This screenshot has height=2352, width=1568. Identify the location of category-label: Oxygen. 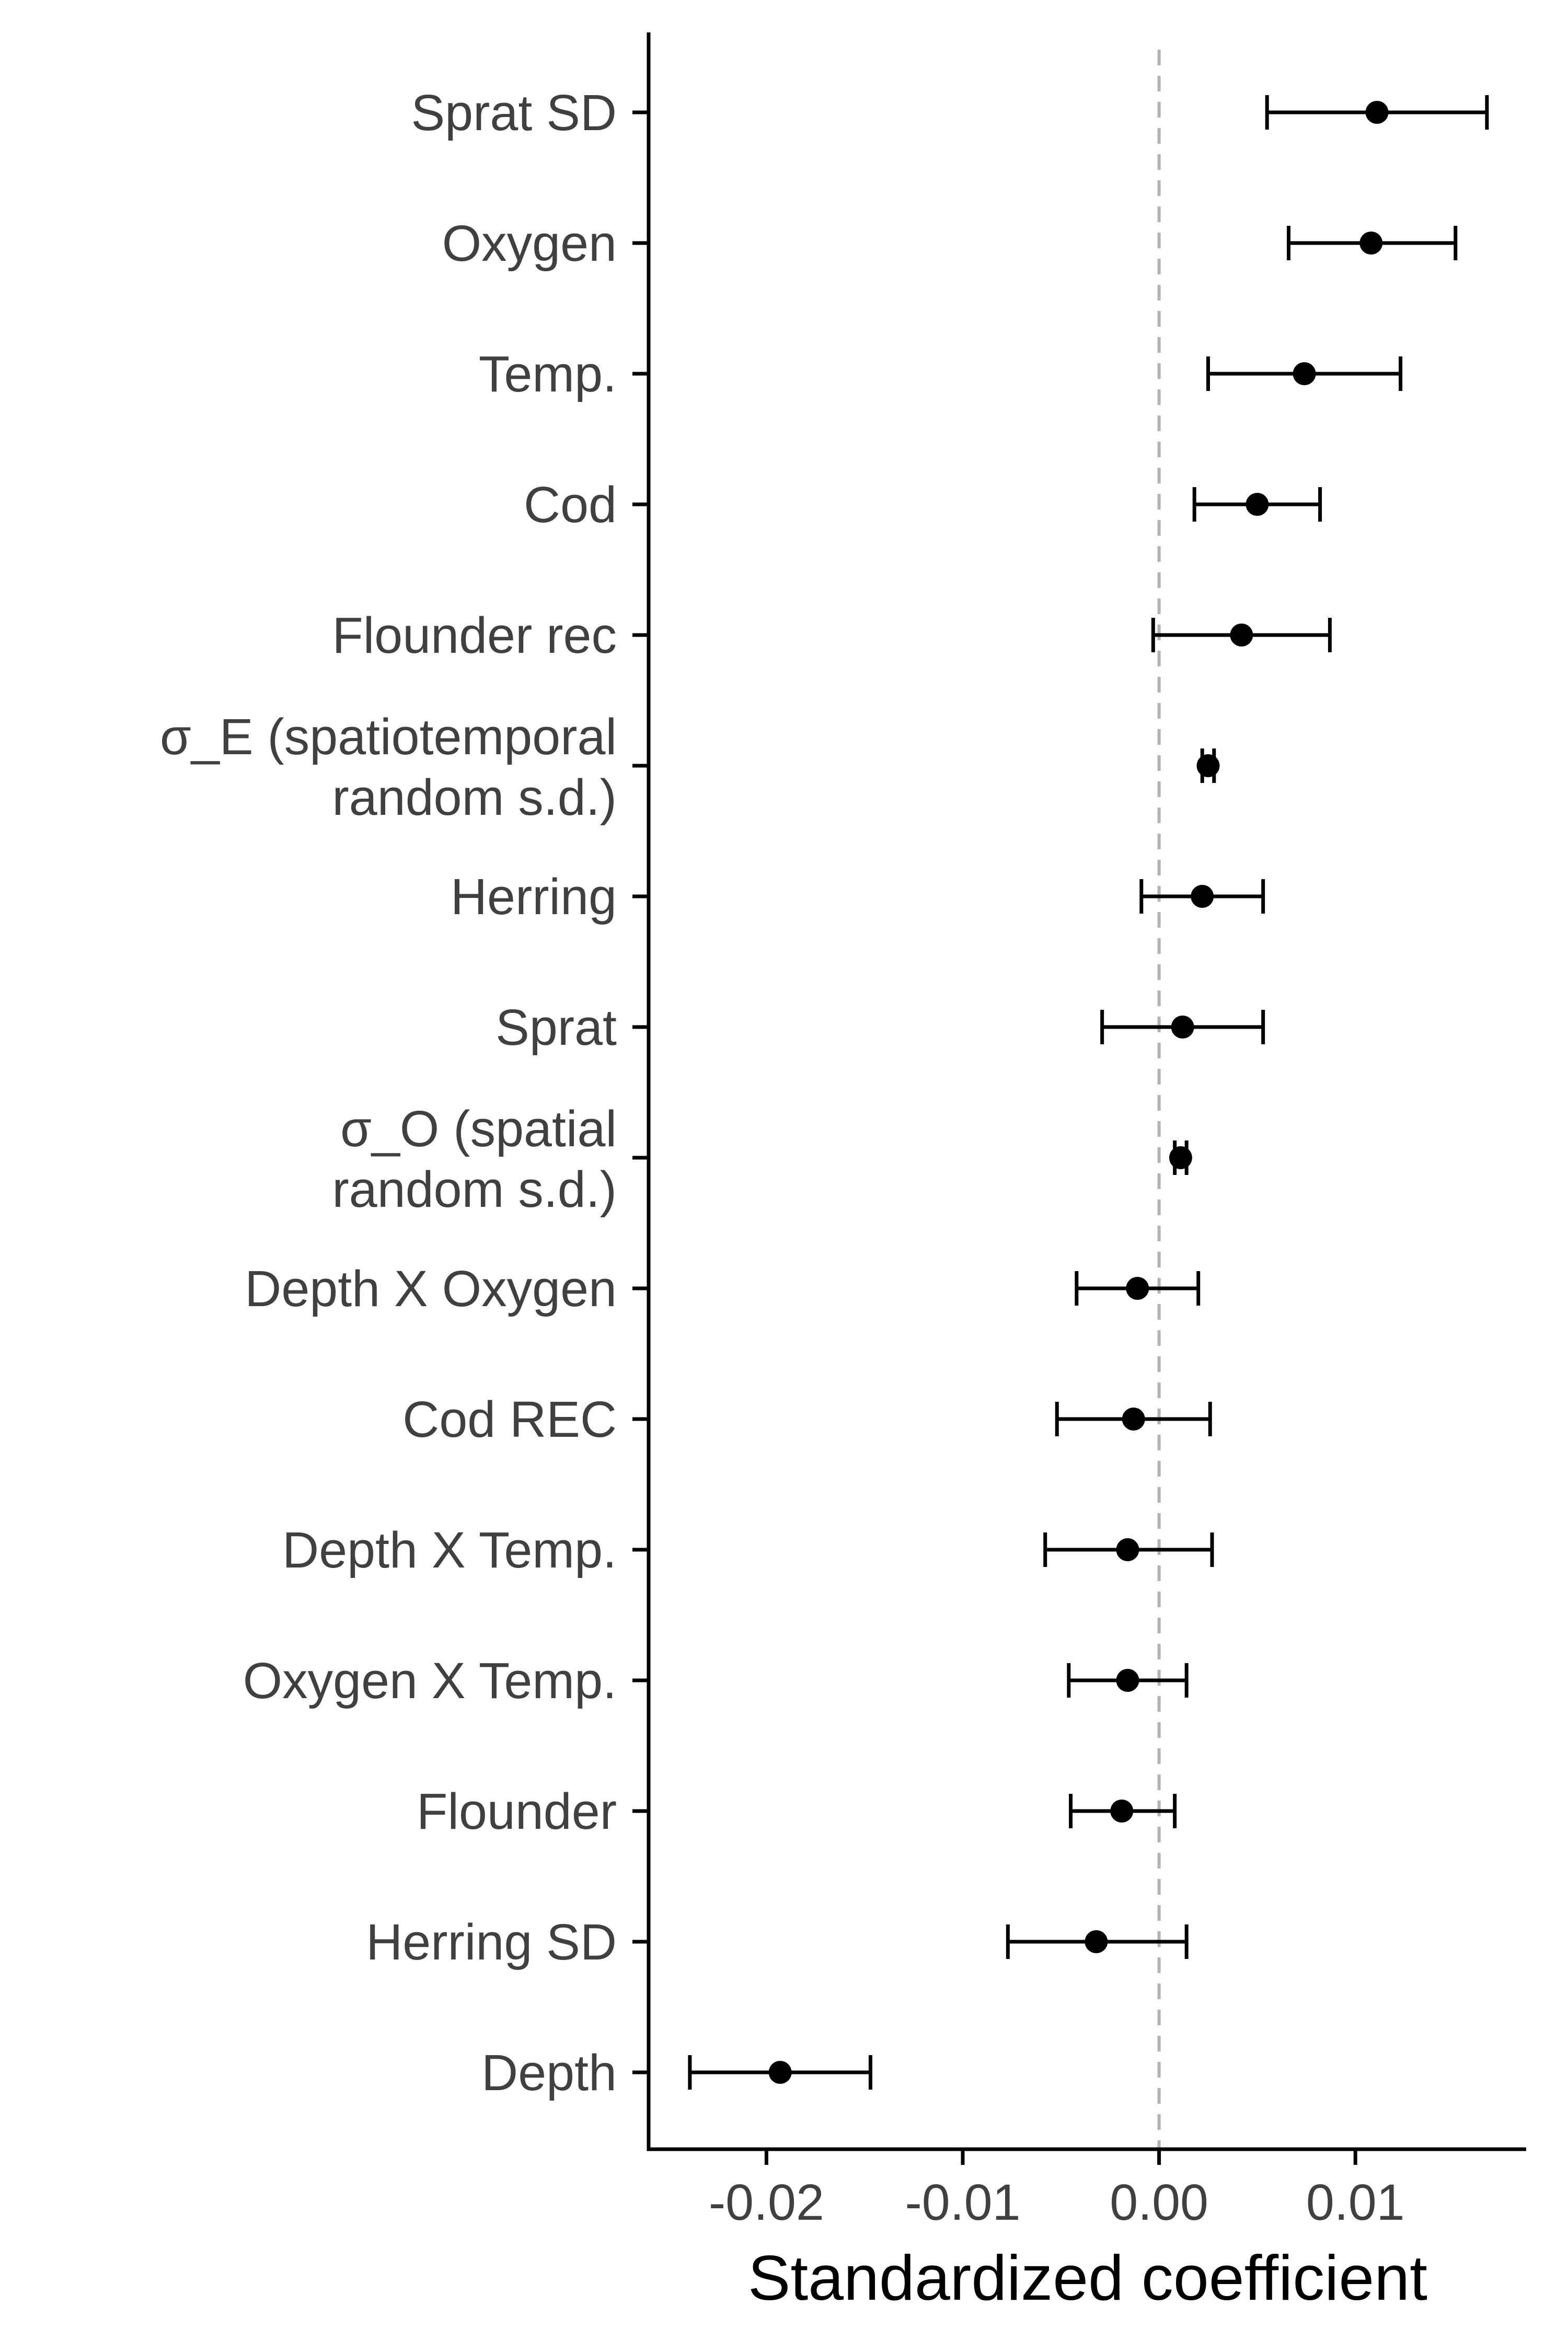
(529, 243).